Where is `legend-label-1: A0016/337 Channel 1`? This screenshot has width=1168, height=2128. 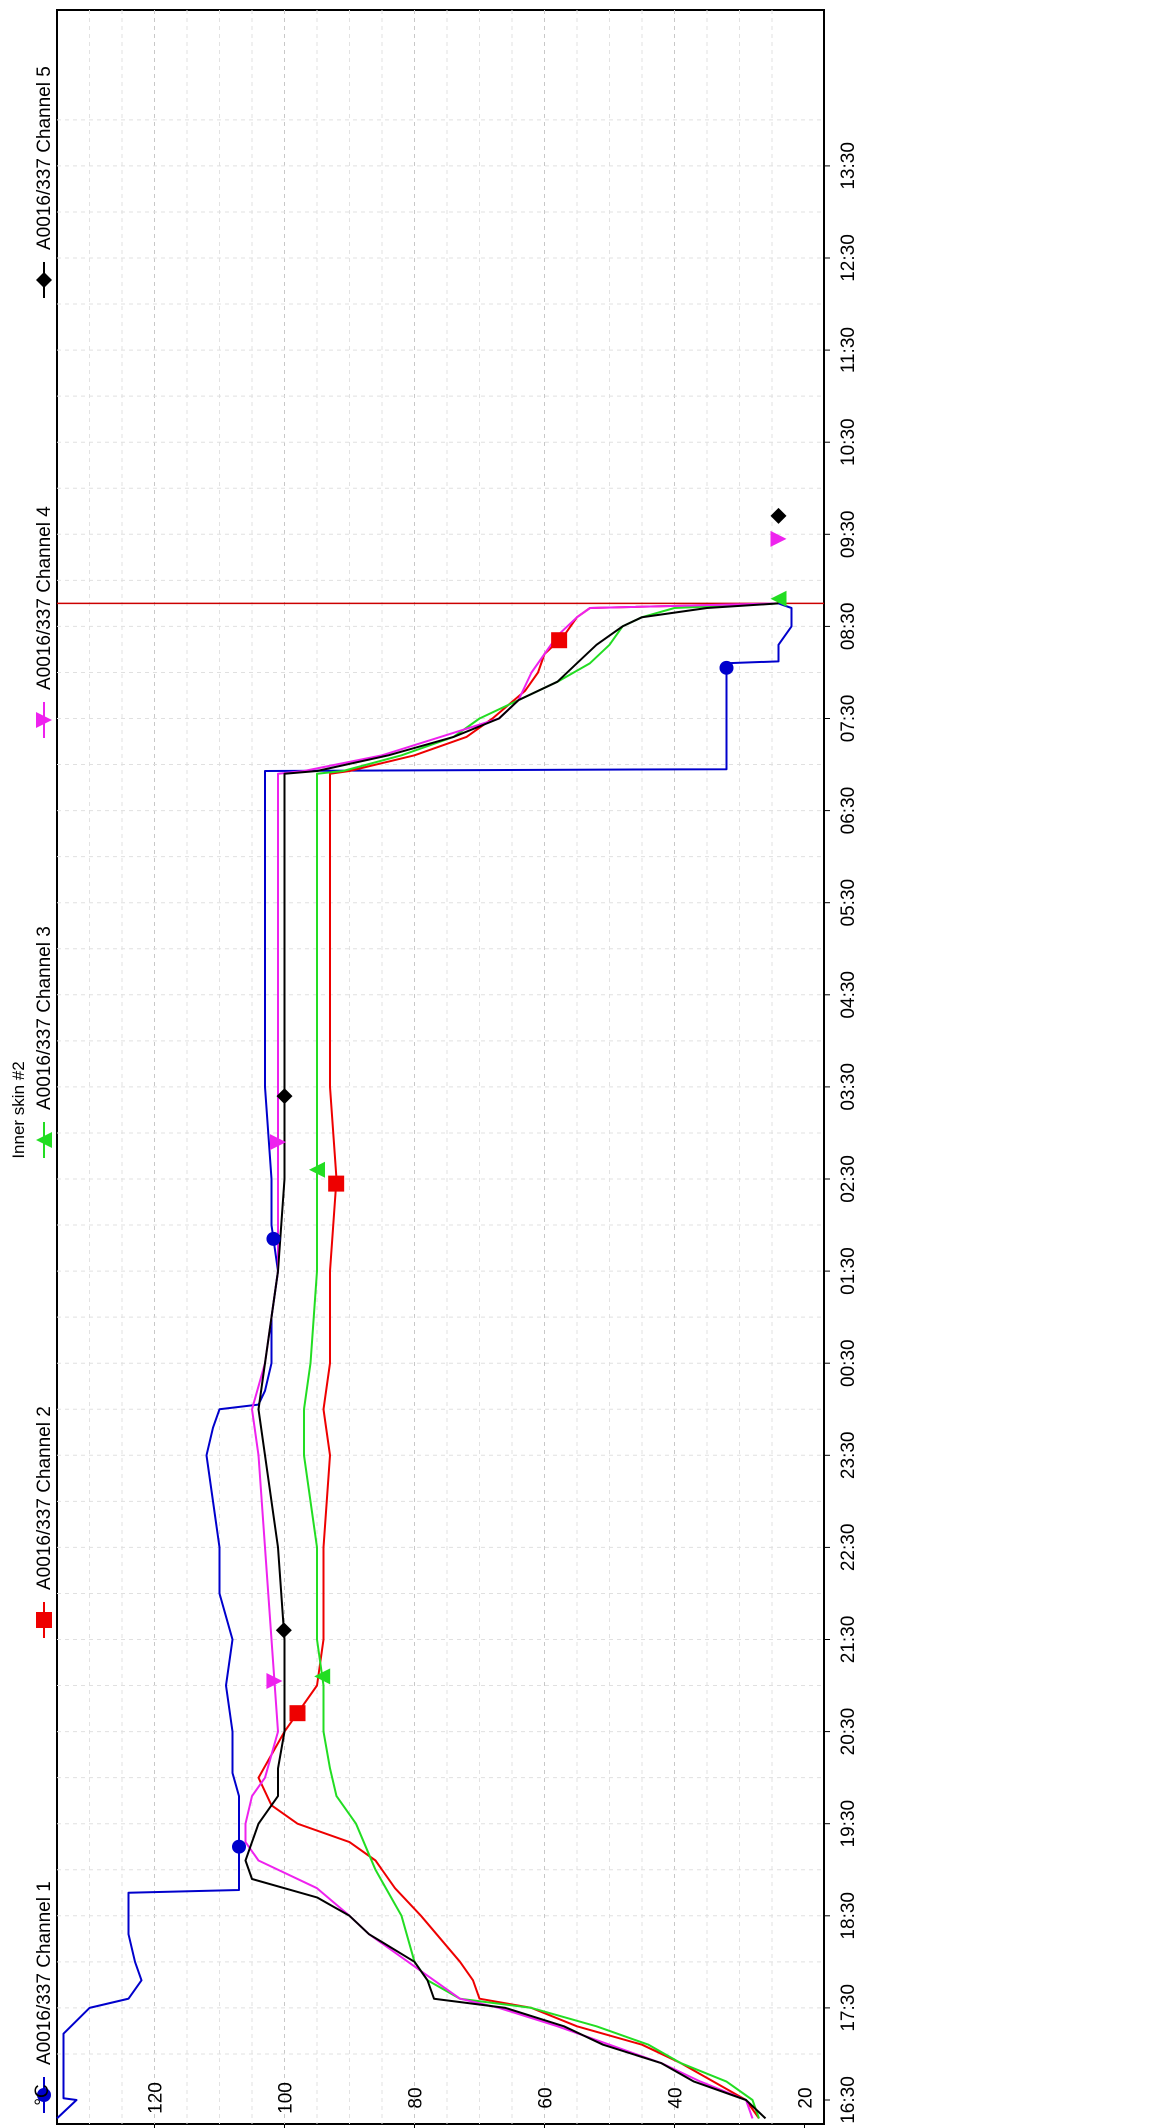
legend-label-1: A0016/337 Channel 1 is located at coordinates (44, 1973).